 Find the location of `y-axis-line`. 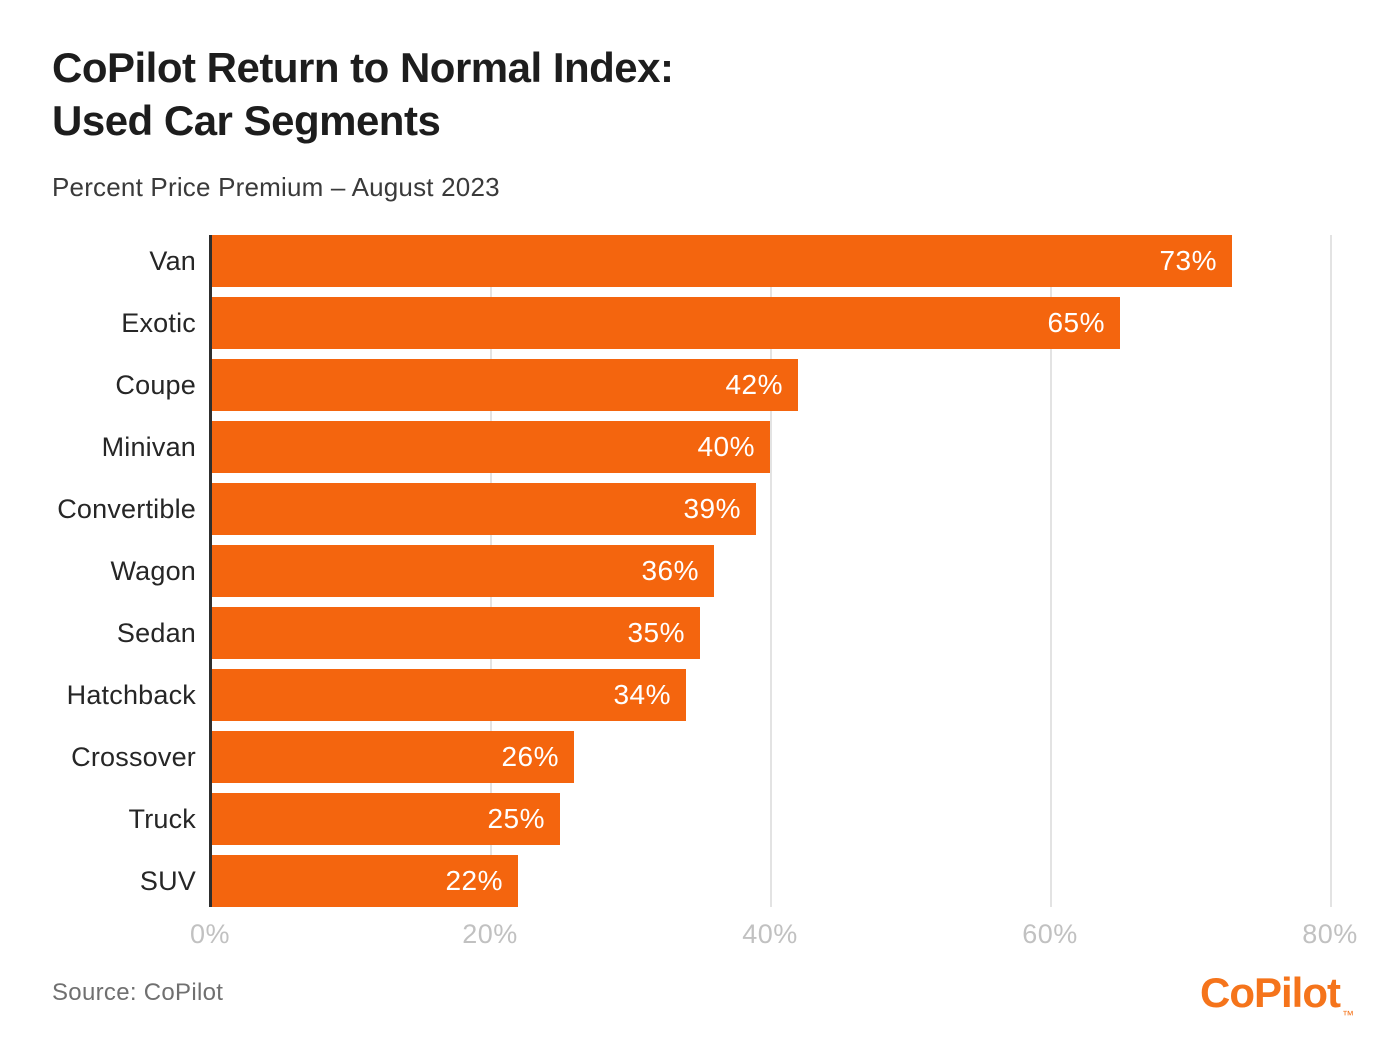

y-axis-line is located at coordinates (210, 570).